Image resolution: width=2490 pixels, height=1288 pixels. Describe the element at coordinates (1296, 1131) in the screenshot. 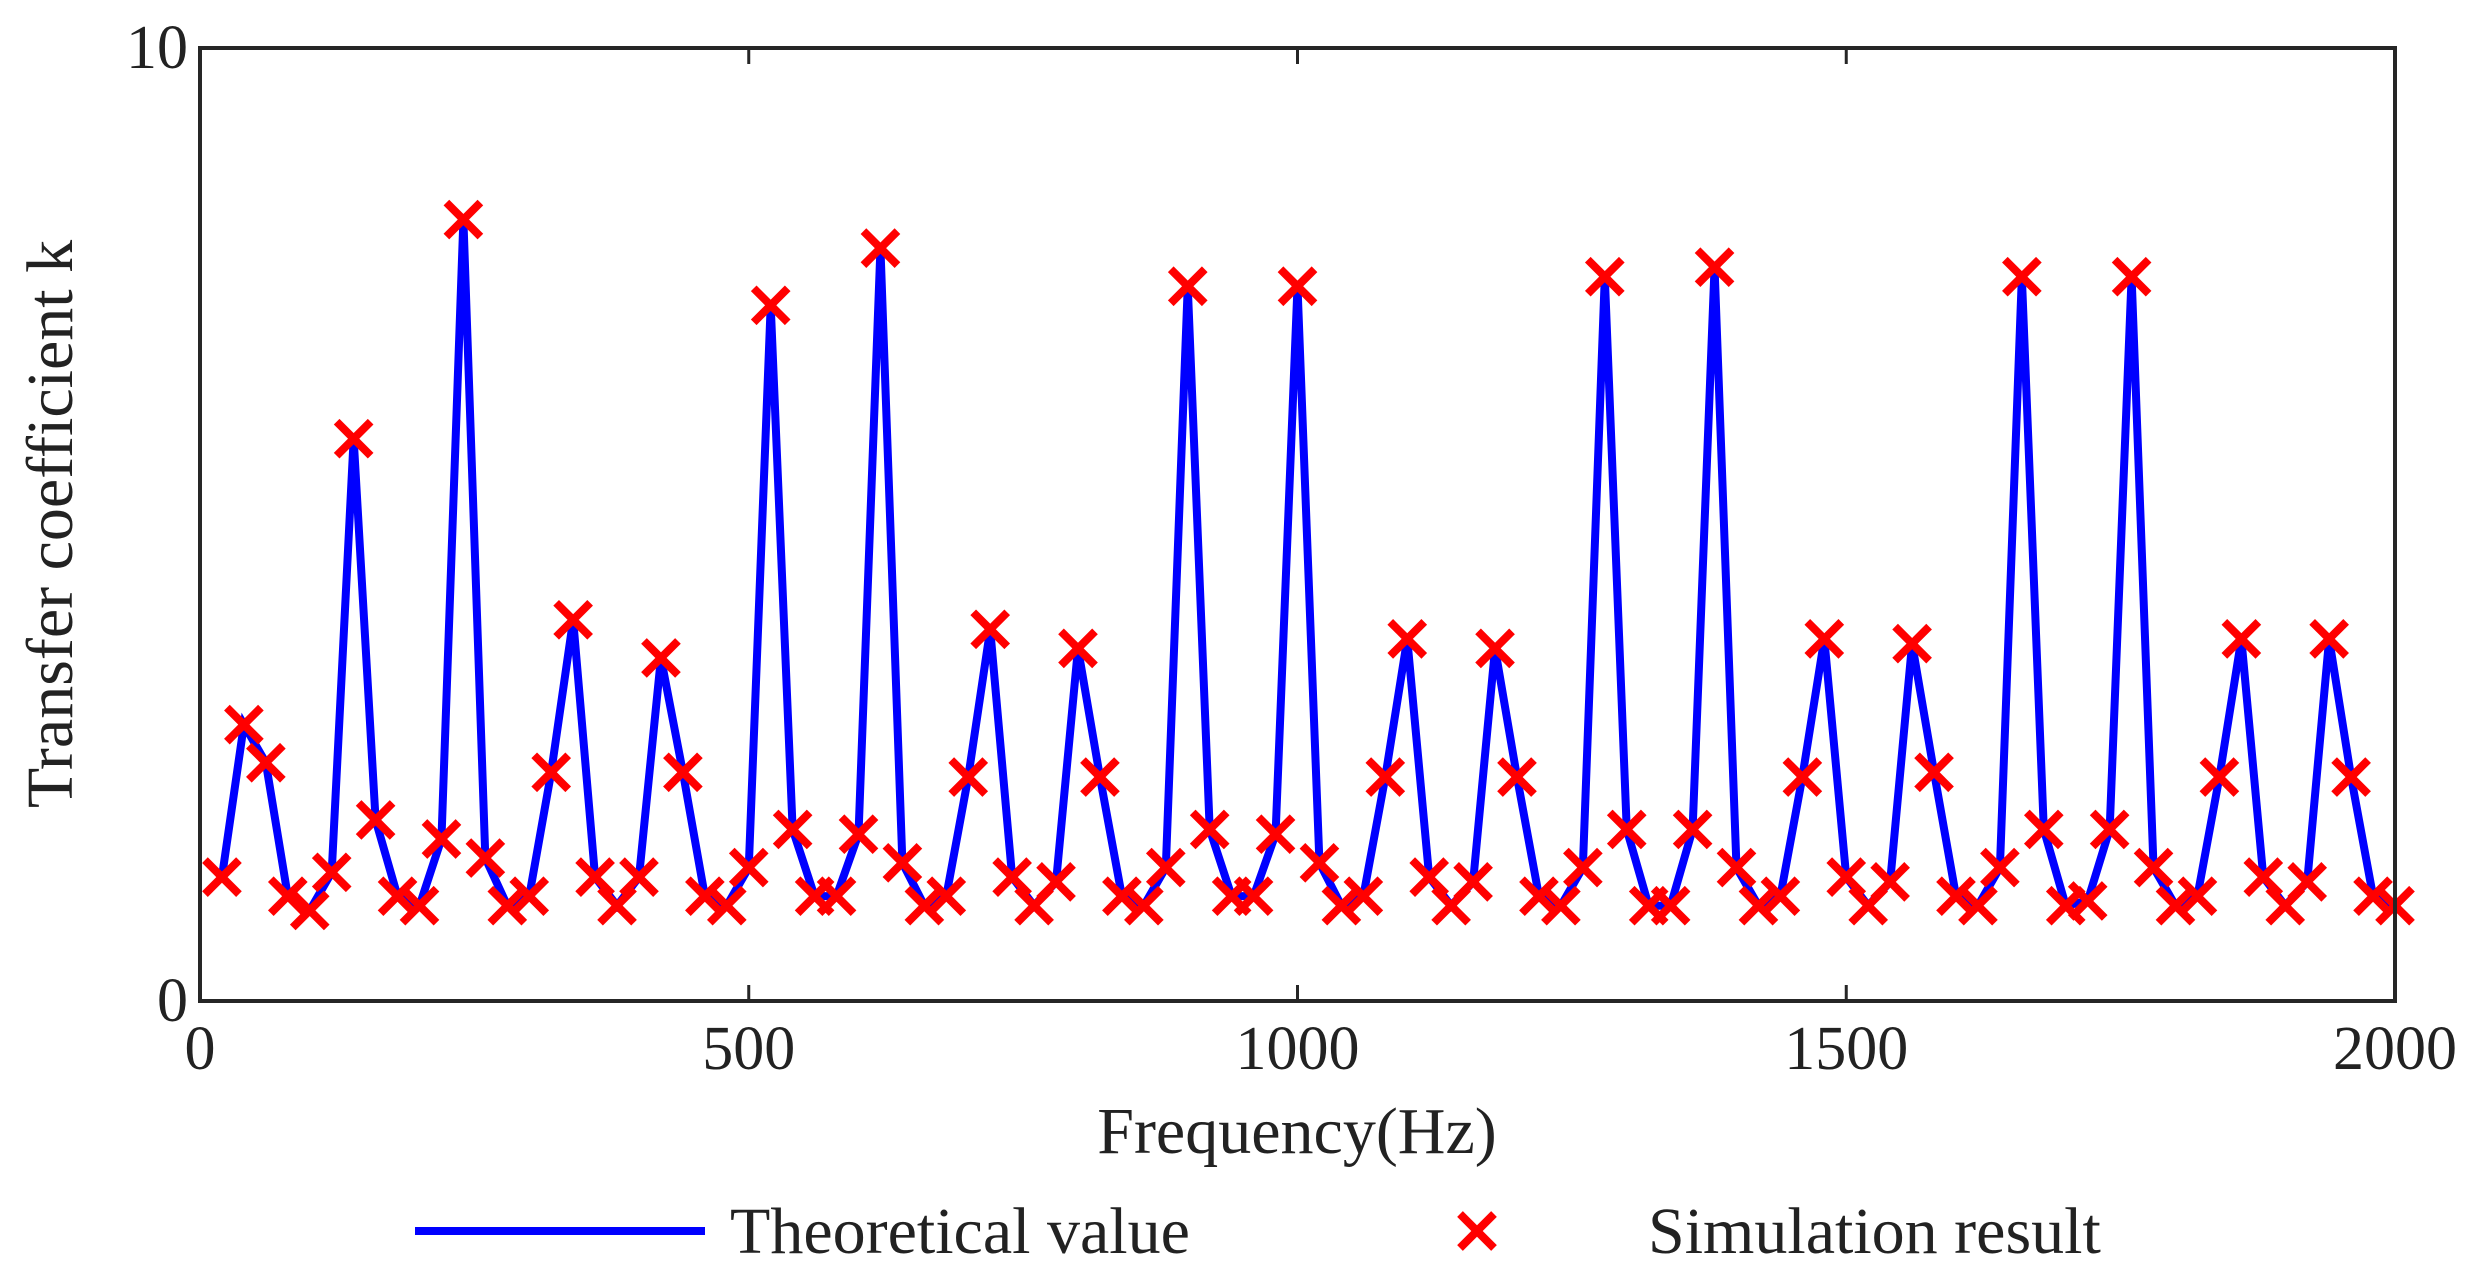

I see `x-axis-label: Frequency(Hz)` at that location.